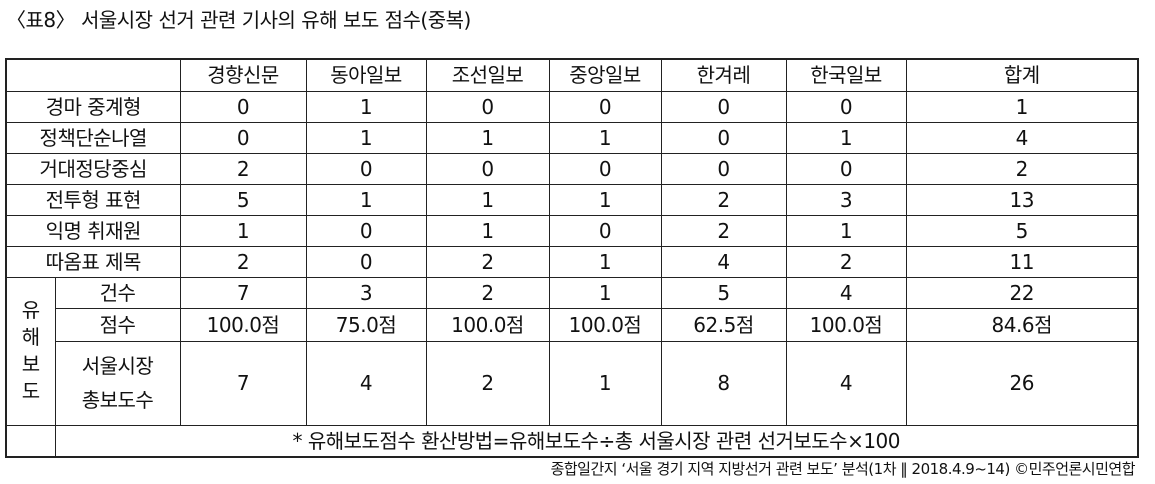 The height and width of the screenshot is (484, 1155). I want to click on table-cell: 11, so click(1022, 261).